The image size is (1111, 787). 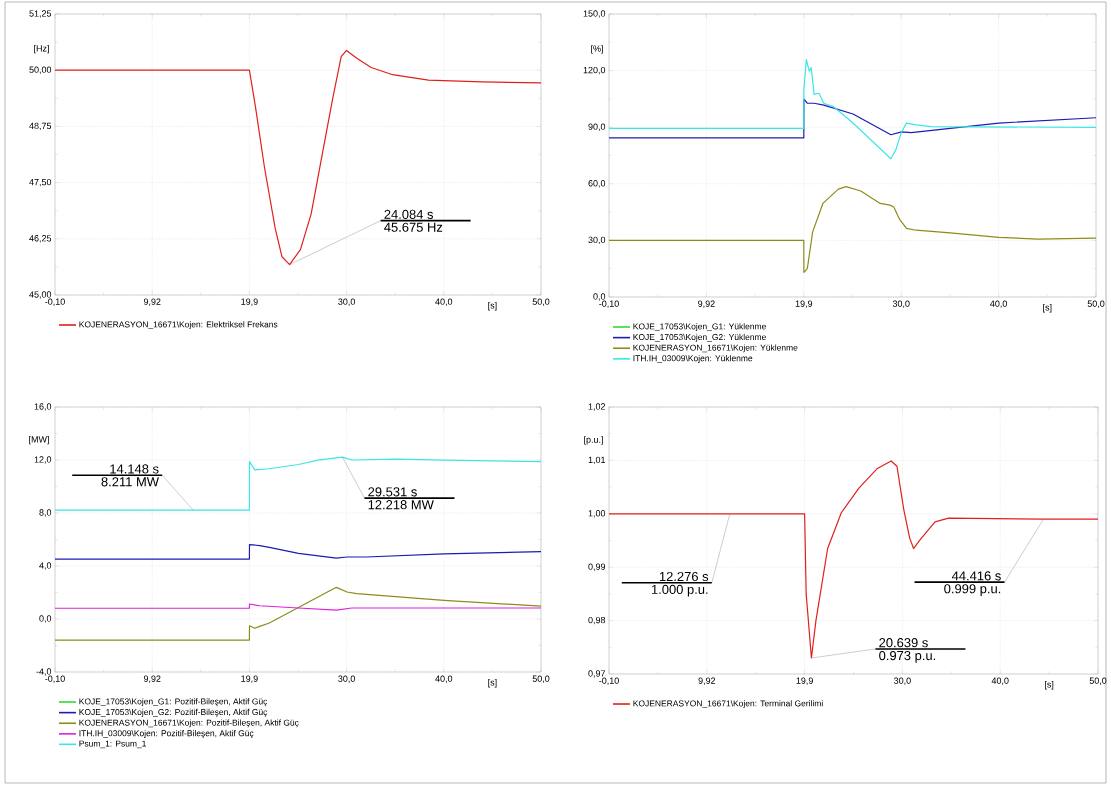 I want to click on y-tick-label: 12,0, so click(x=43, y=460).